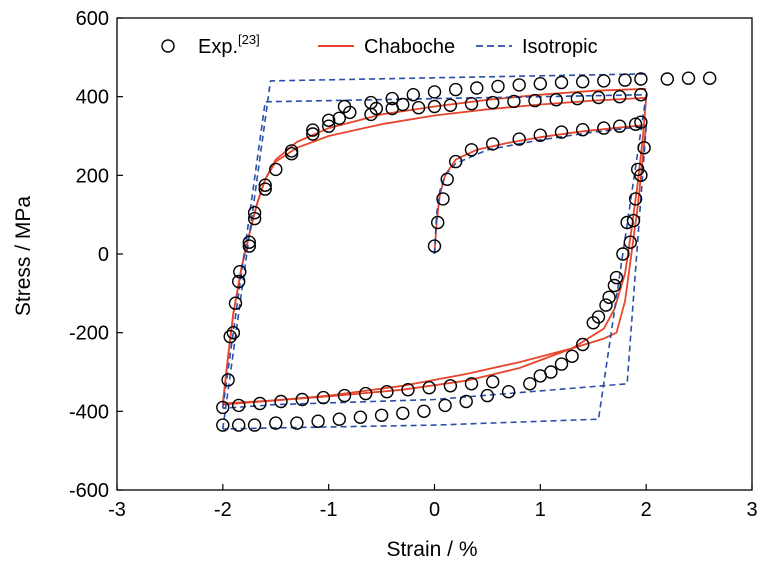 Image resolution: width=768 pixels, height=570 pixels. I want to click on y-tick-label: 200, so click(92, 176).